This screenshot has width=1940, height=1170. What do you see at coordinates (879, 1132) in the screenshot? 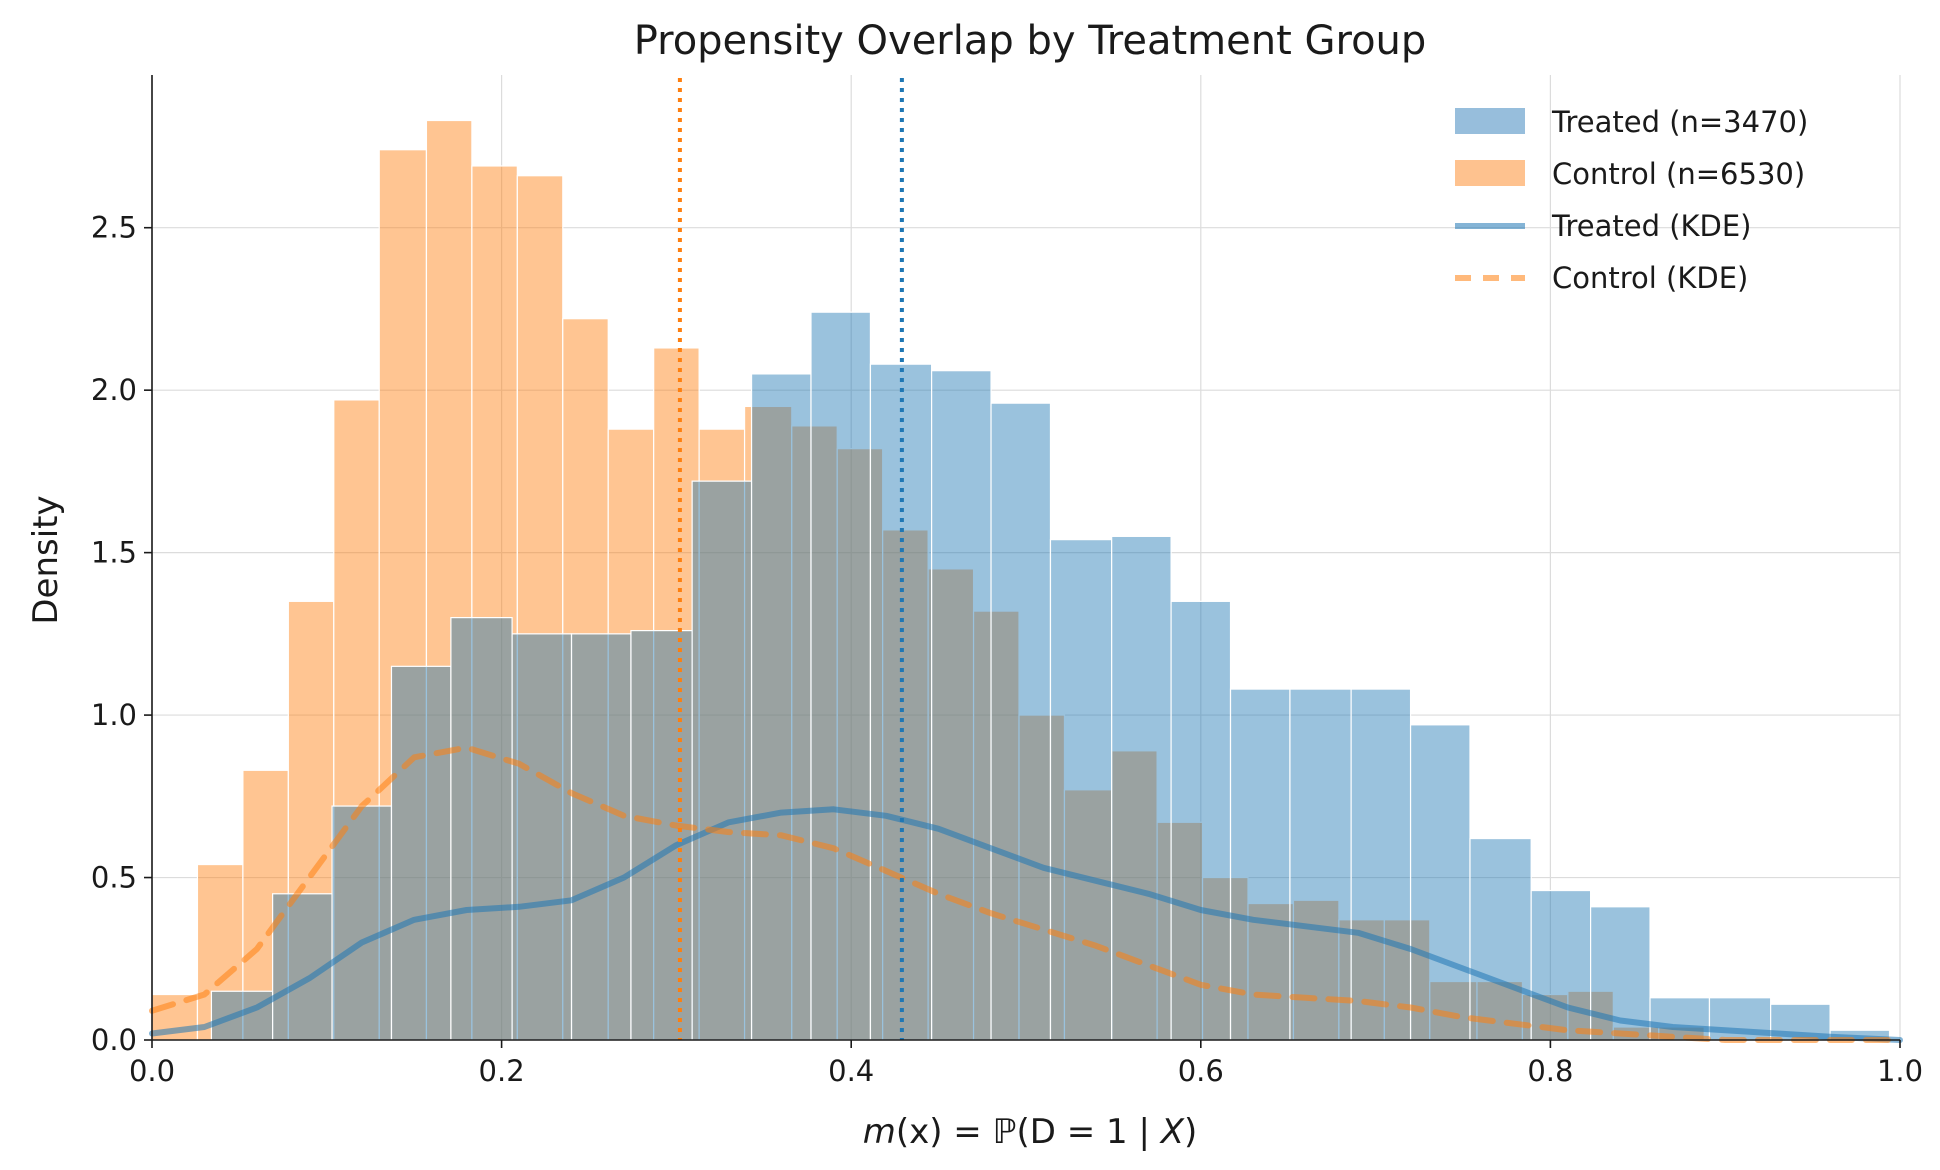
I see `x-label-m: m` at bounding box center [879, 1132].